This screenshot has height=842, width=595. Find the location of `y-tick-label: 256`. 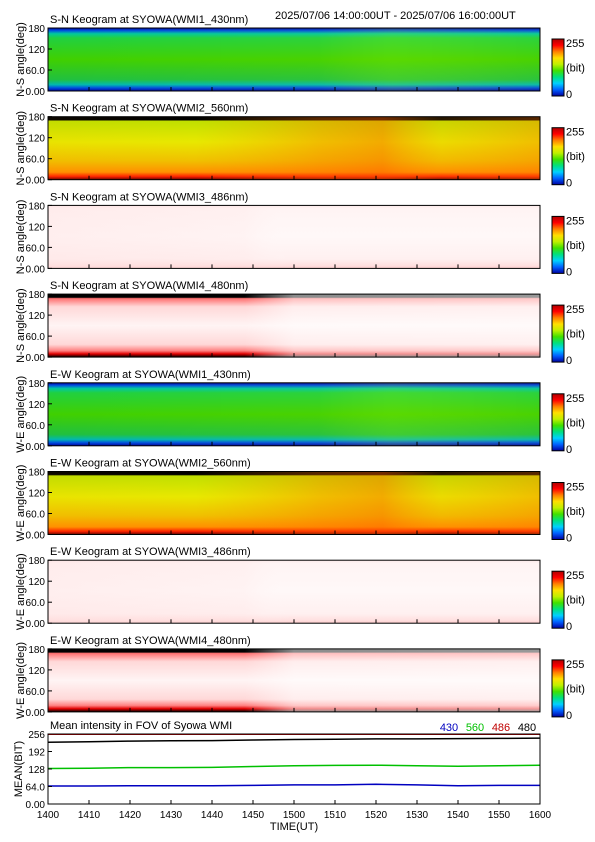

y-tick-label: 256 is located at coordinates (36, 735).